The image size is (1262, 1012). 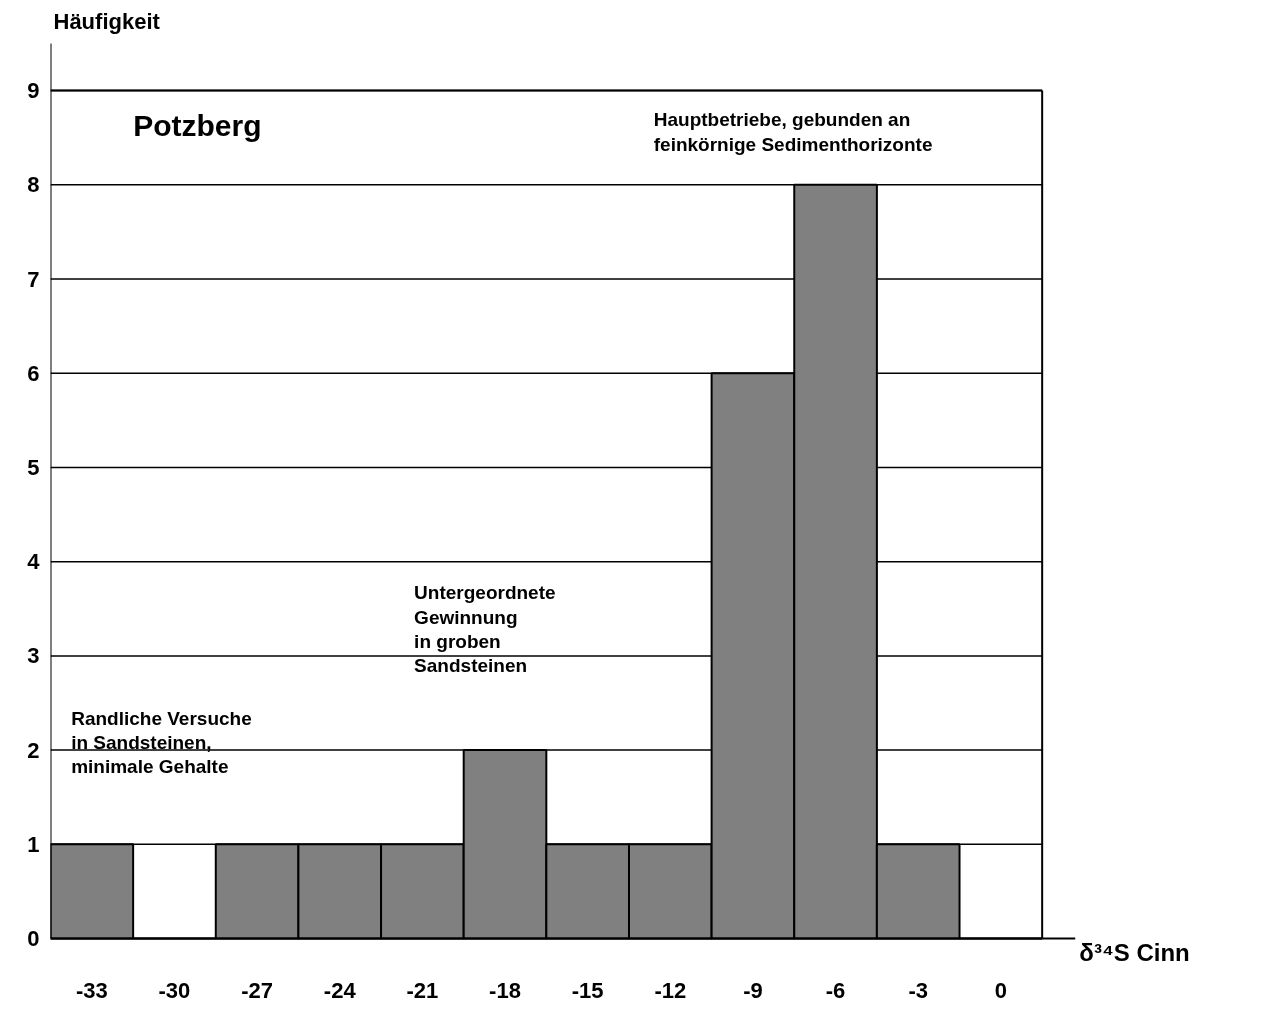 What do you see at coordinates (33, 939) in the screenshot?
I see `y-tick-label: 0` at bounding box center [33, 939].